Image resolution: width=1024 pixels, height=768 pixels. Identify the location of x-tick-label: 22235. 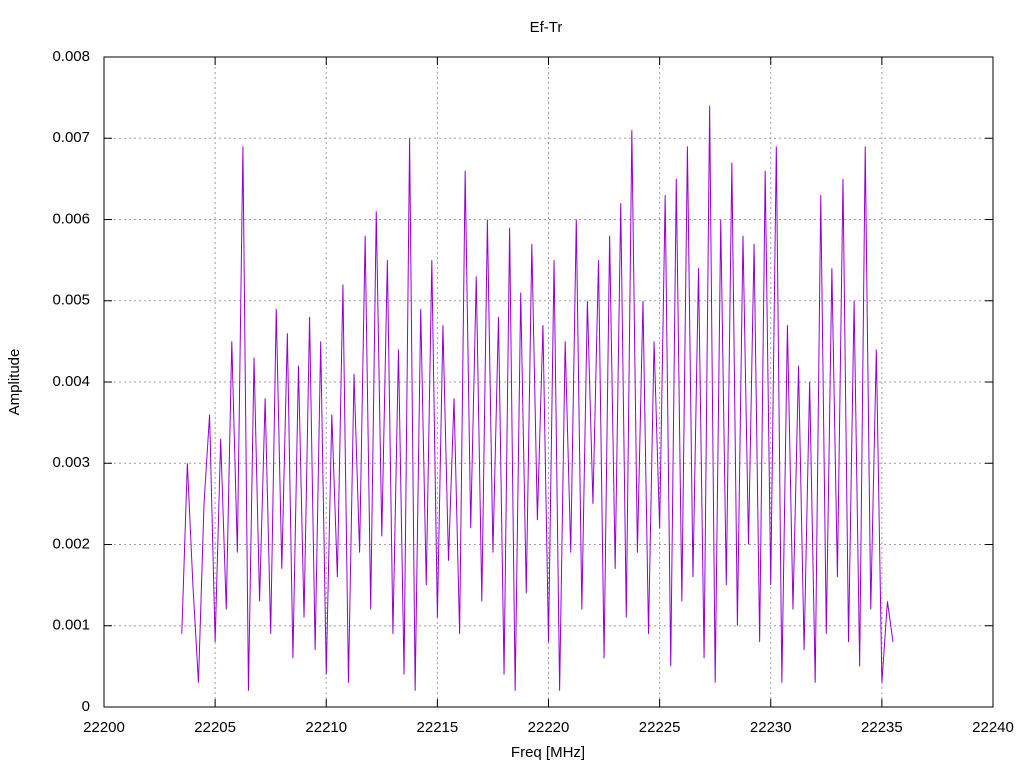
(882, 727).